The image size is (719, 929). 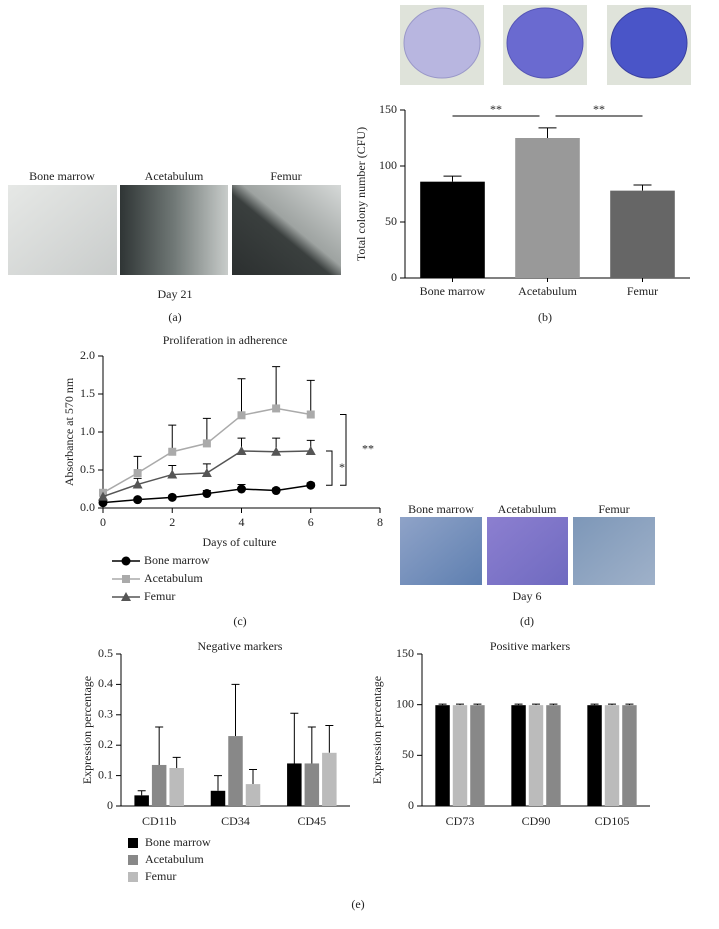 What do you see at coordinates (225, 340) in the screenshot?
I see `chart-title: Proliferation in adherence` at bounding box center [225, 340].